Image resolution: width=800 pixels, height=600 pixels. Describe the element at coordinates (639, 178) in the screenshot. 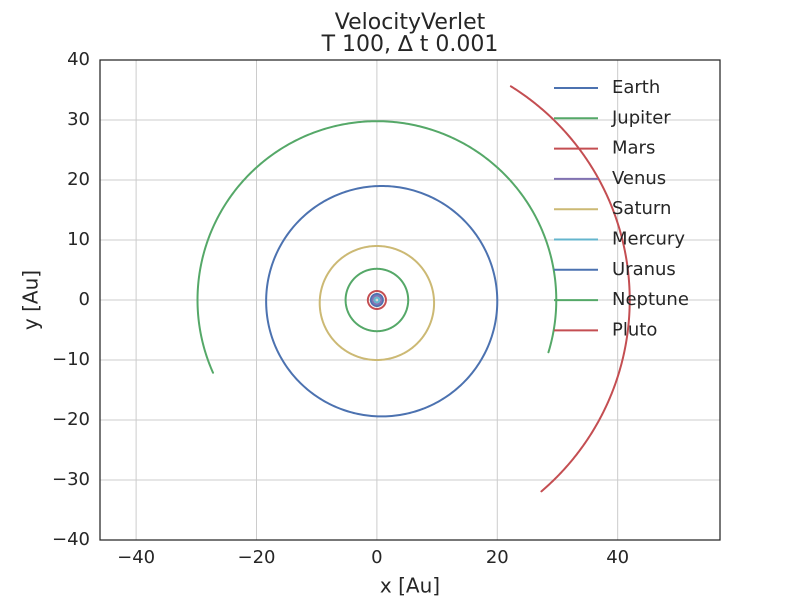

I see `legend-label-venus: Venus` at that location.